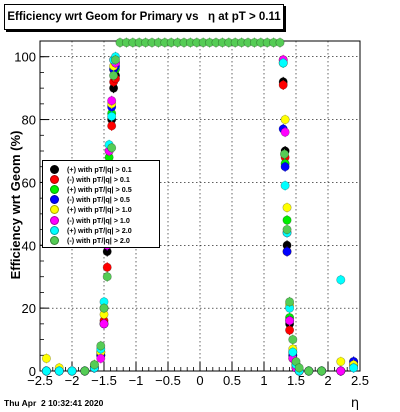 The height and width of the screenshot is (412, 400). I want to click on legend-entry: (-) with pT/|q| > 1.0, so click(103, 220).